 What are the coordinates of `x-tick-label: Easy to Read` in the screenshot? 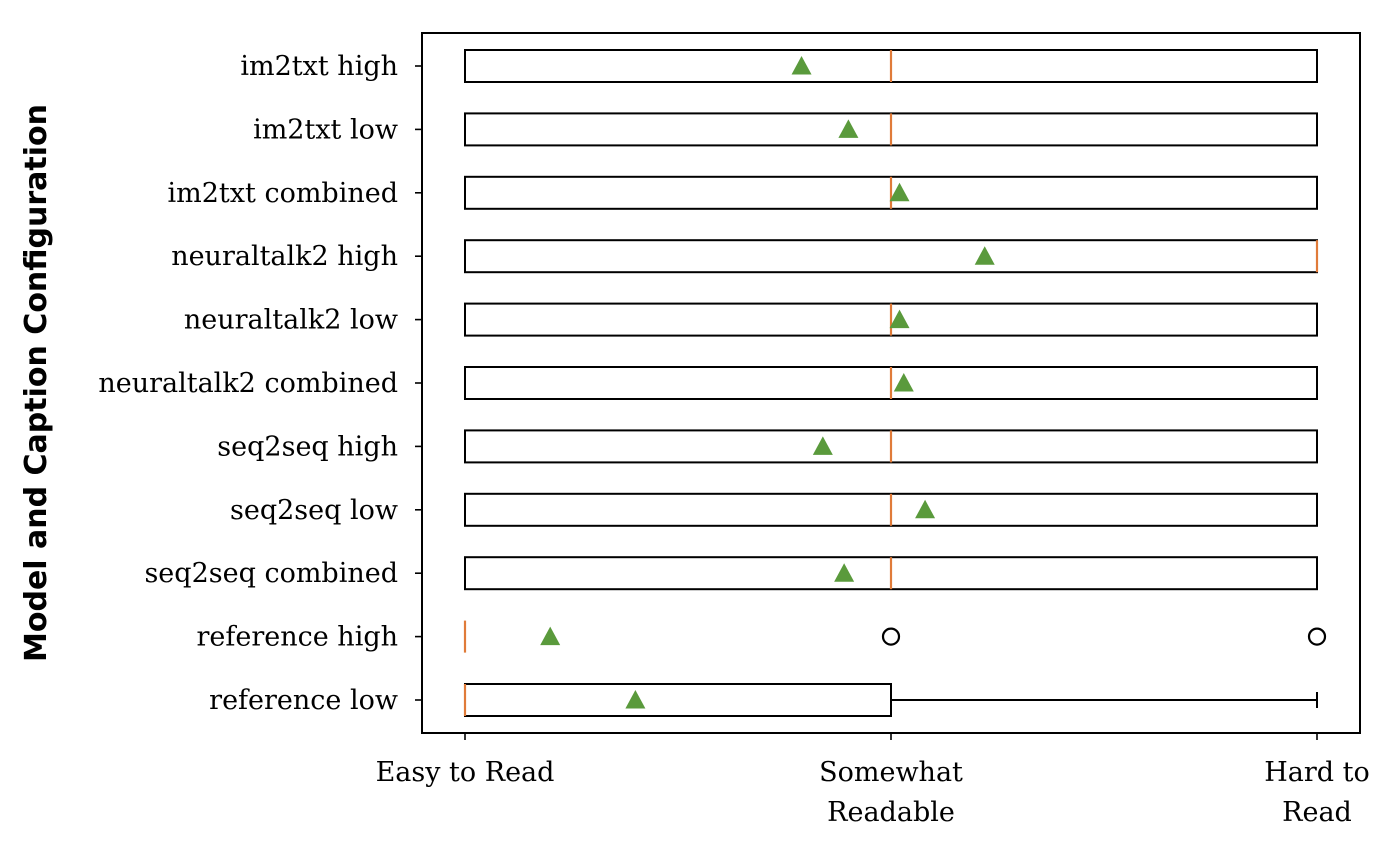 It's located at (465, 772).